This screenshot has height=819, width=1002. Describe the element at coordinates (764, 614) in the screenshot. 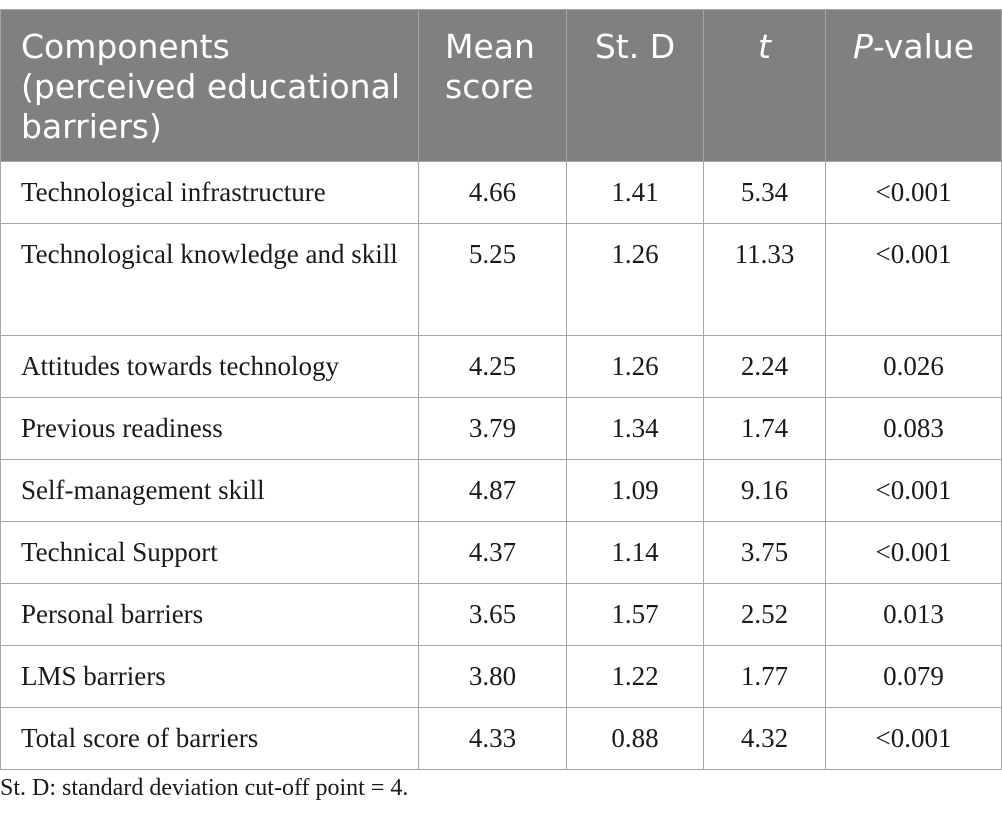

I see `cell-t: 2.52` at that location.